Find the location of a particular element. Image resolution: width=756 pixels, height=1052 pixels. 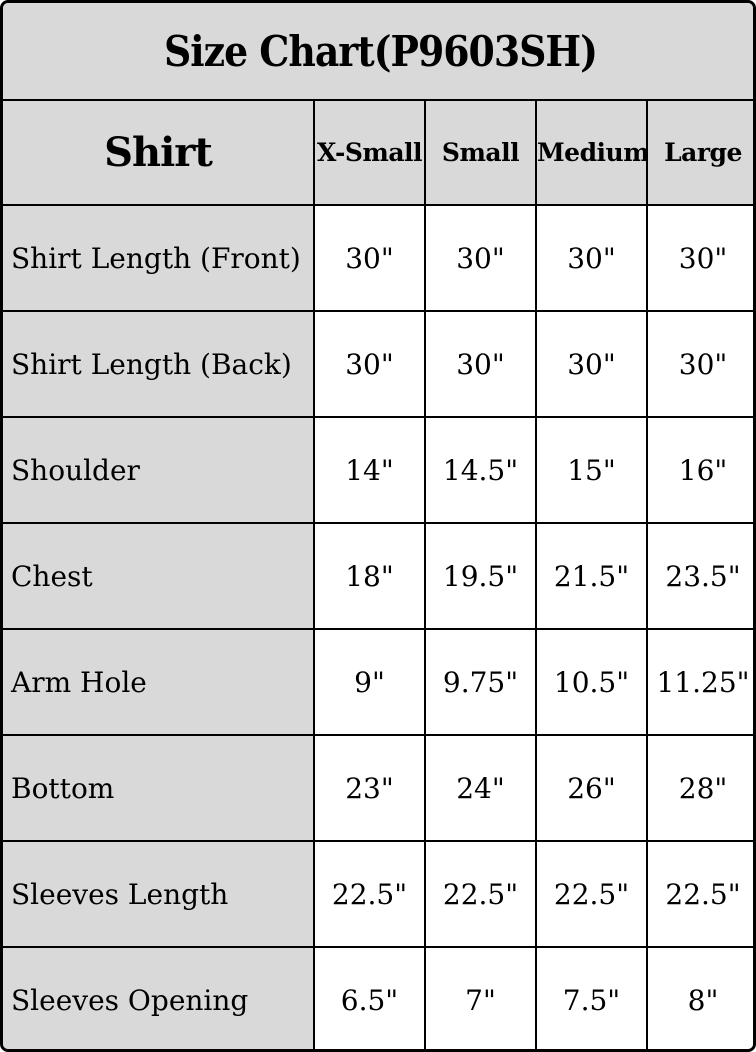

cell-value: 24" is located at coordinates (480, 788).